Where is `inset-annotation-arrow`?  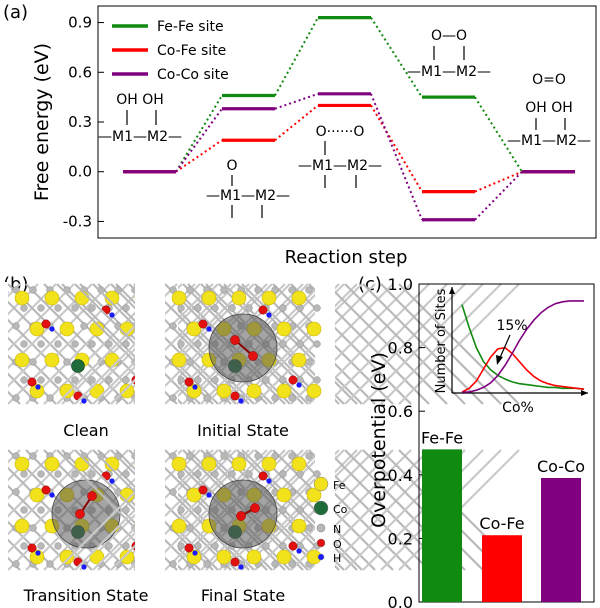 inset-annotation-arrow is located at coordinates (504, 347).